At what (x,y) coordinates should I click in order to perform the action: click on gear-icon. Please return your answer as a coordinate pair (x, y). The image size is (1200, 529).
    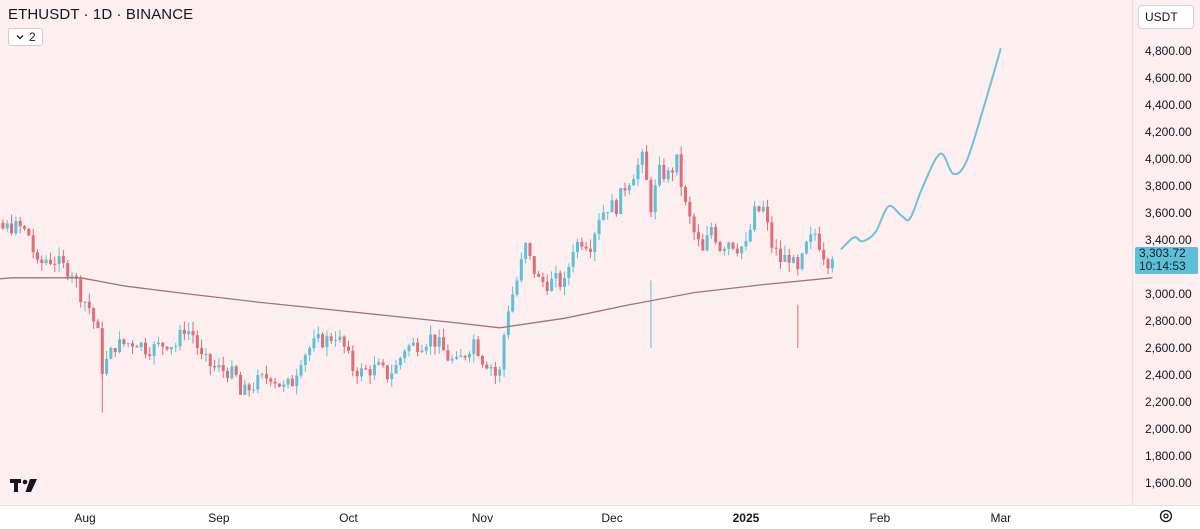
    Looking at the image, I should click on (1166, 516).